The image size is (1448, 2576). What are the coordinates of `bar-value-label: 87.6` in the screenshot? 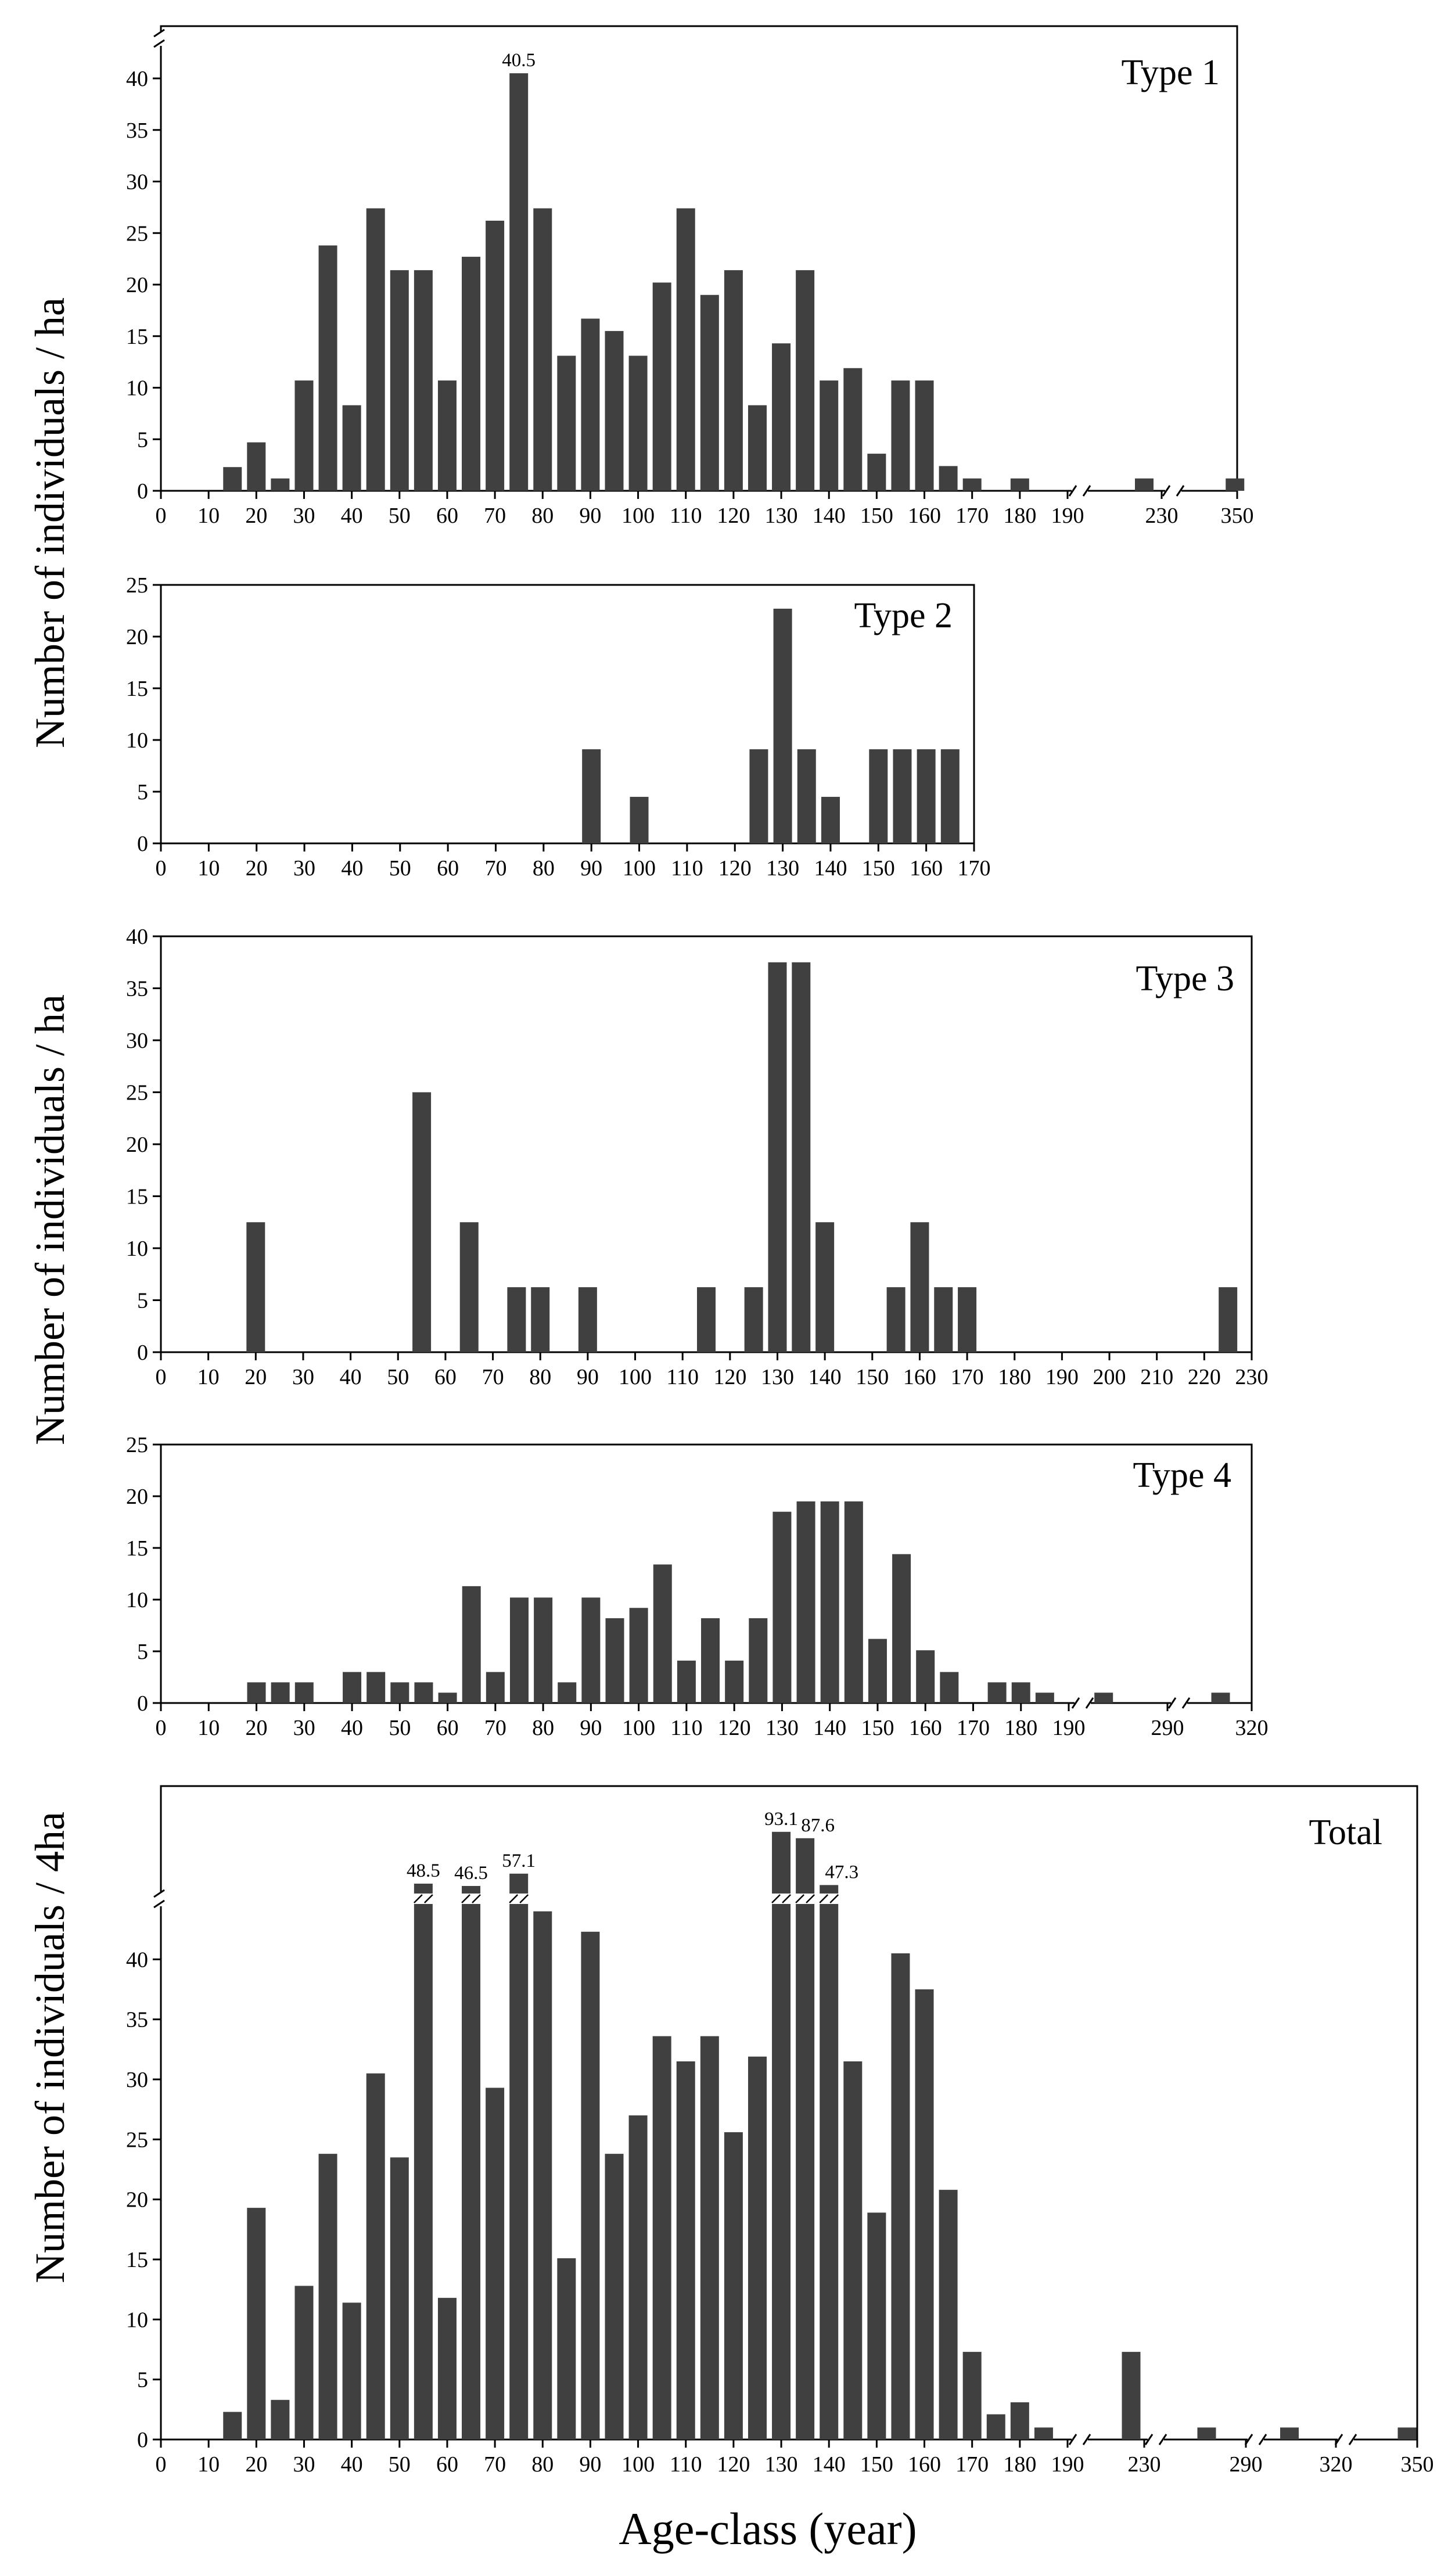 It's located at (818, 1825).